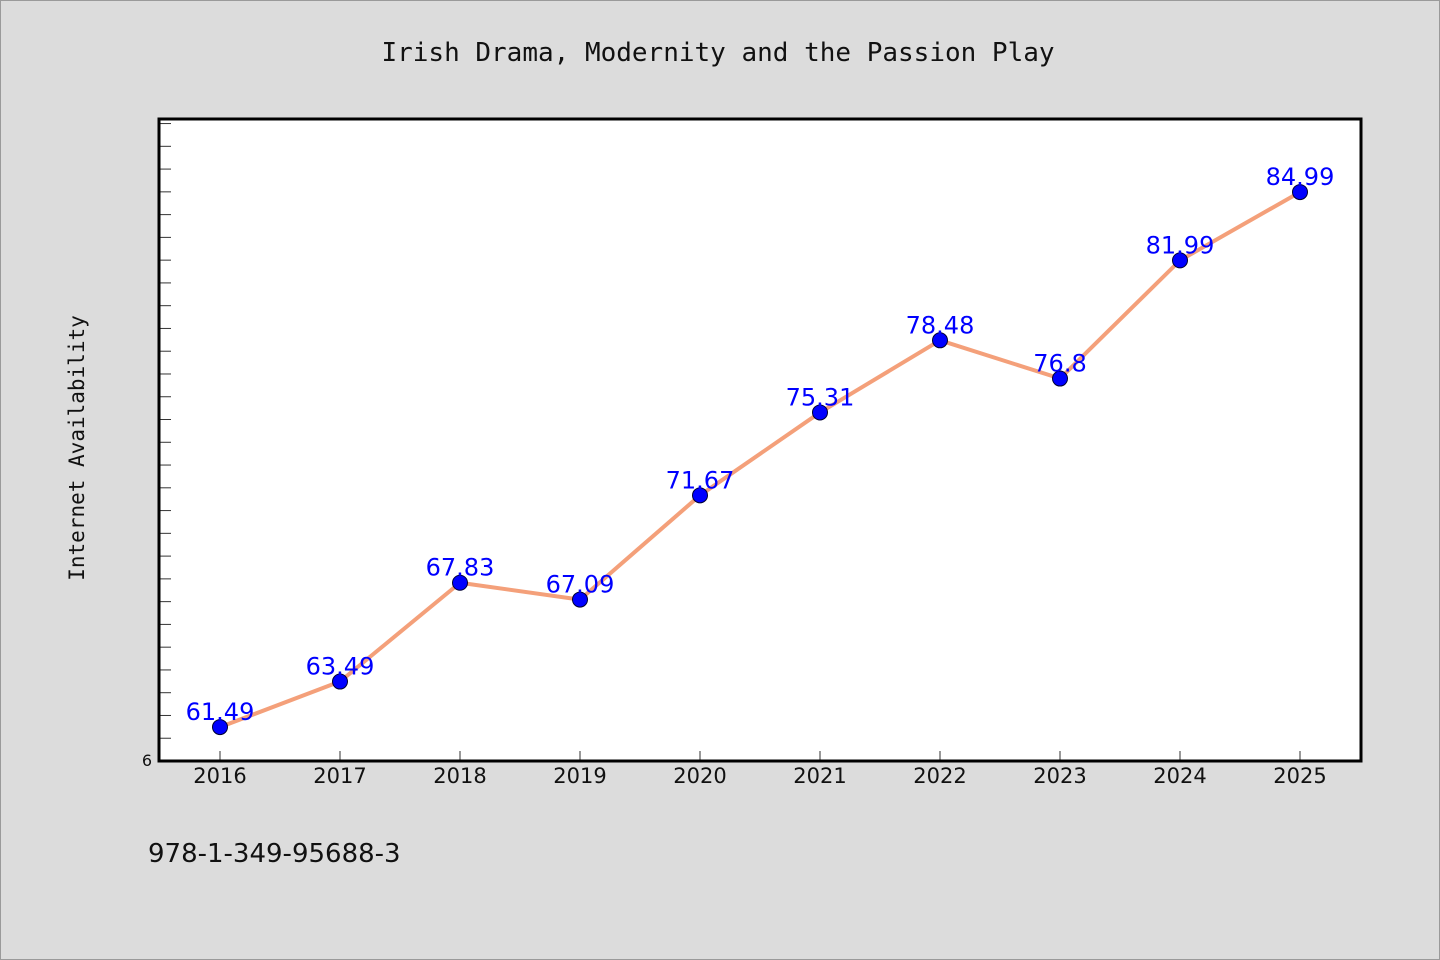 This screenshot has width=1440, height=960. What do you see at coordinates (1179, 776) in the screenshot?
I see `x-tick-label: 2024` at bounding box center [1179, 776].